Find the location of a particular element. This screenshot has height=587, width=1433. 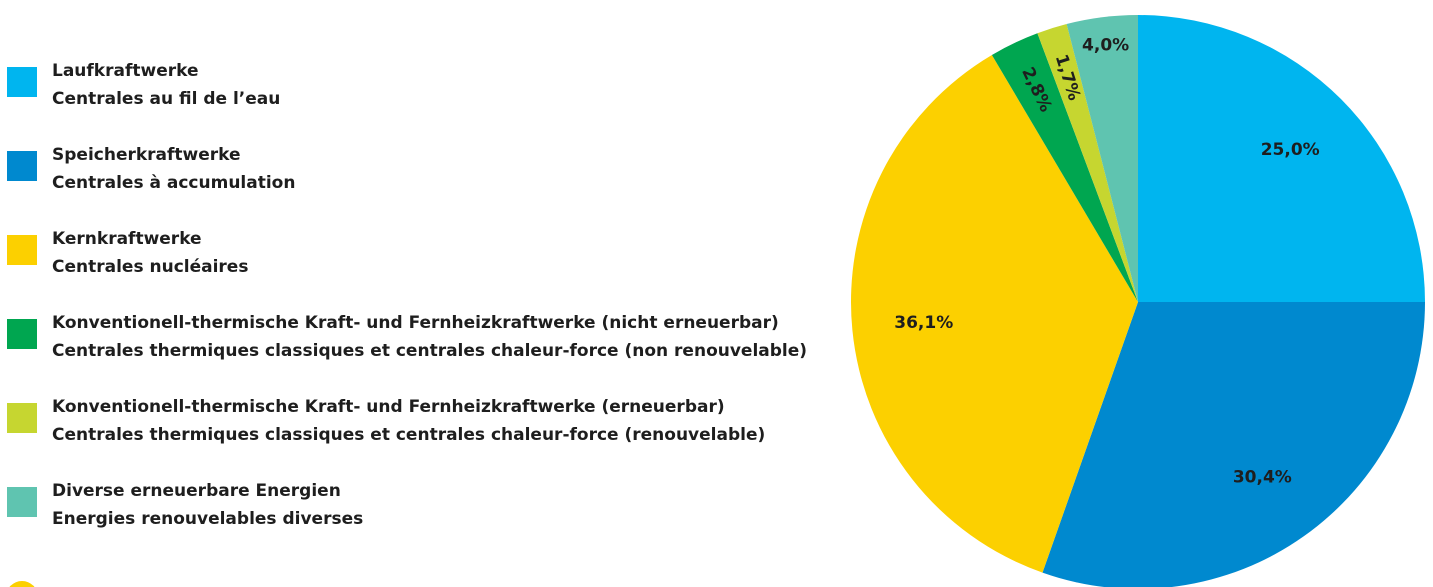

legend-label: Diverse erneuerbare Energien is located at coordinates (196, 491).